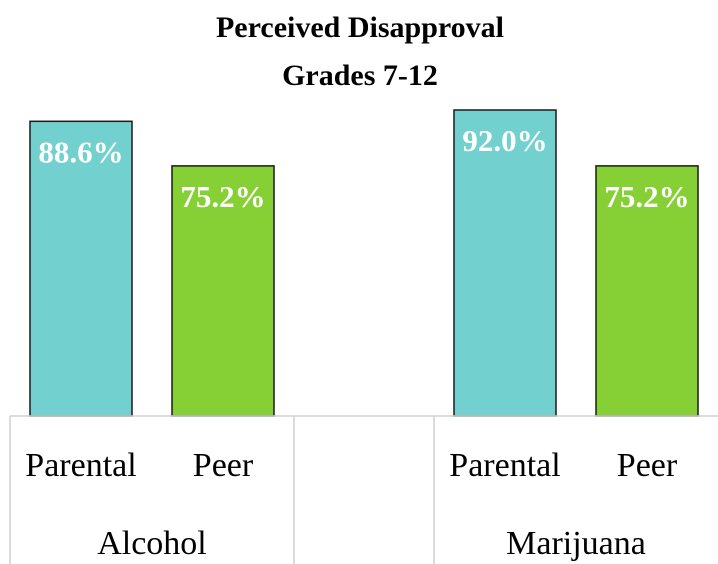  I want to click on chart-subtitle: Grades 7-12, so click(360, 75).